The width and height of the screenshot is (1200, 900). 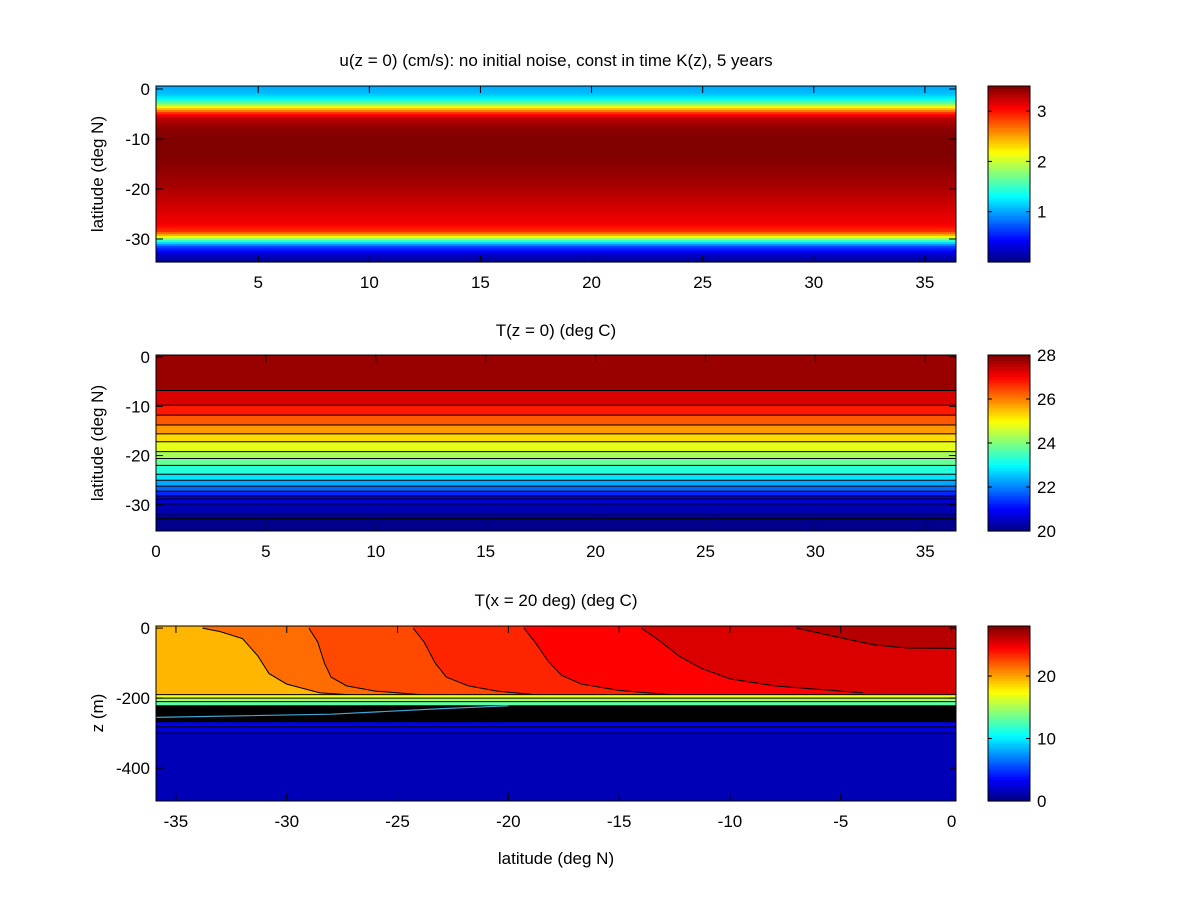 I want to click on plot-1-field, so click(x=556, y=174).